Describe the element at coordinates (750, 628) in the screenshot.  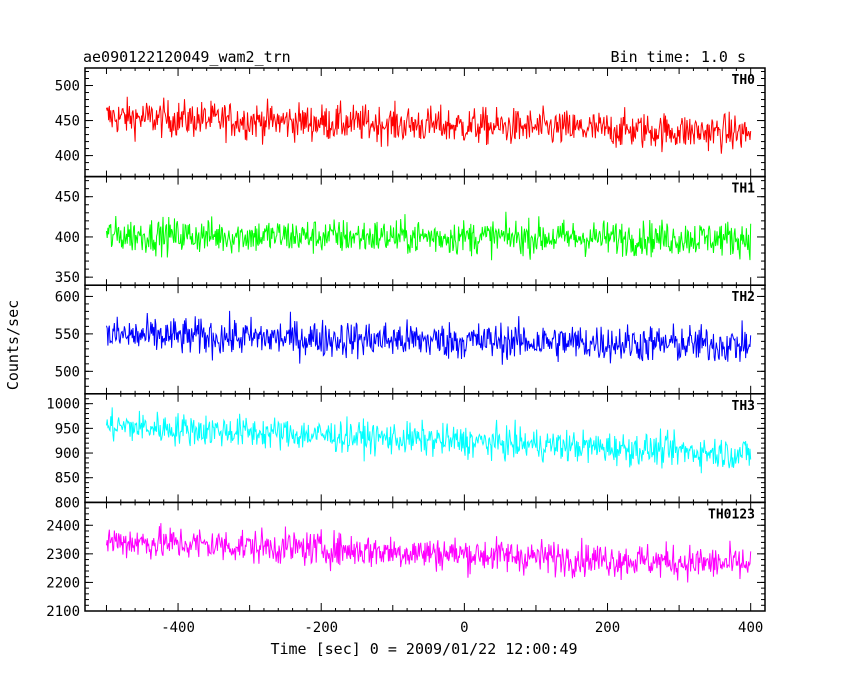
I see `x-tick-label: 400` at that location.